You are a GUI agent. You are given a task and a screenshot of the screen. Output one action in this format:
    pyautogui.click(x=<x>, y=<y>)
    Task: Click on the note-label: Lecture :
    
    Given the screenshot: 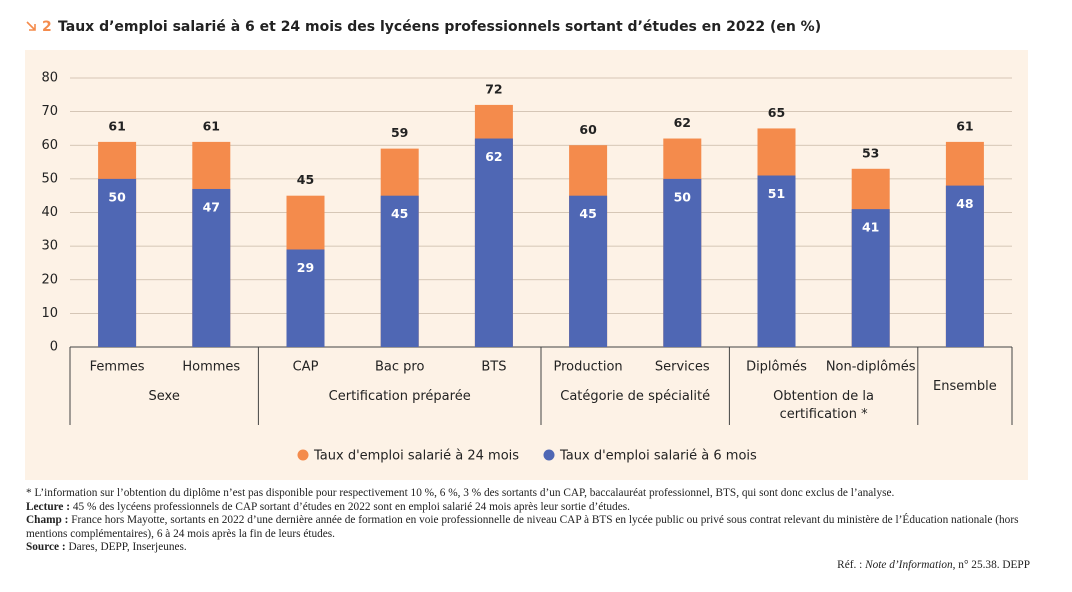 What is the action you would take?
    pyautogui.click(x=48, y=506)
    